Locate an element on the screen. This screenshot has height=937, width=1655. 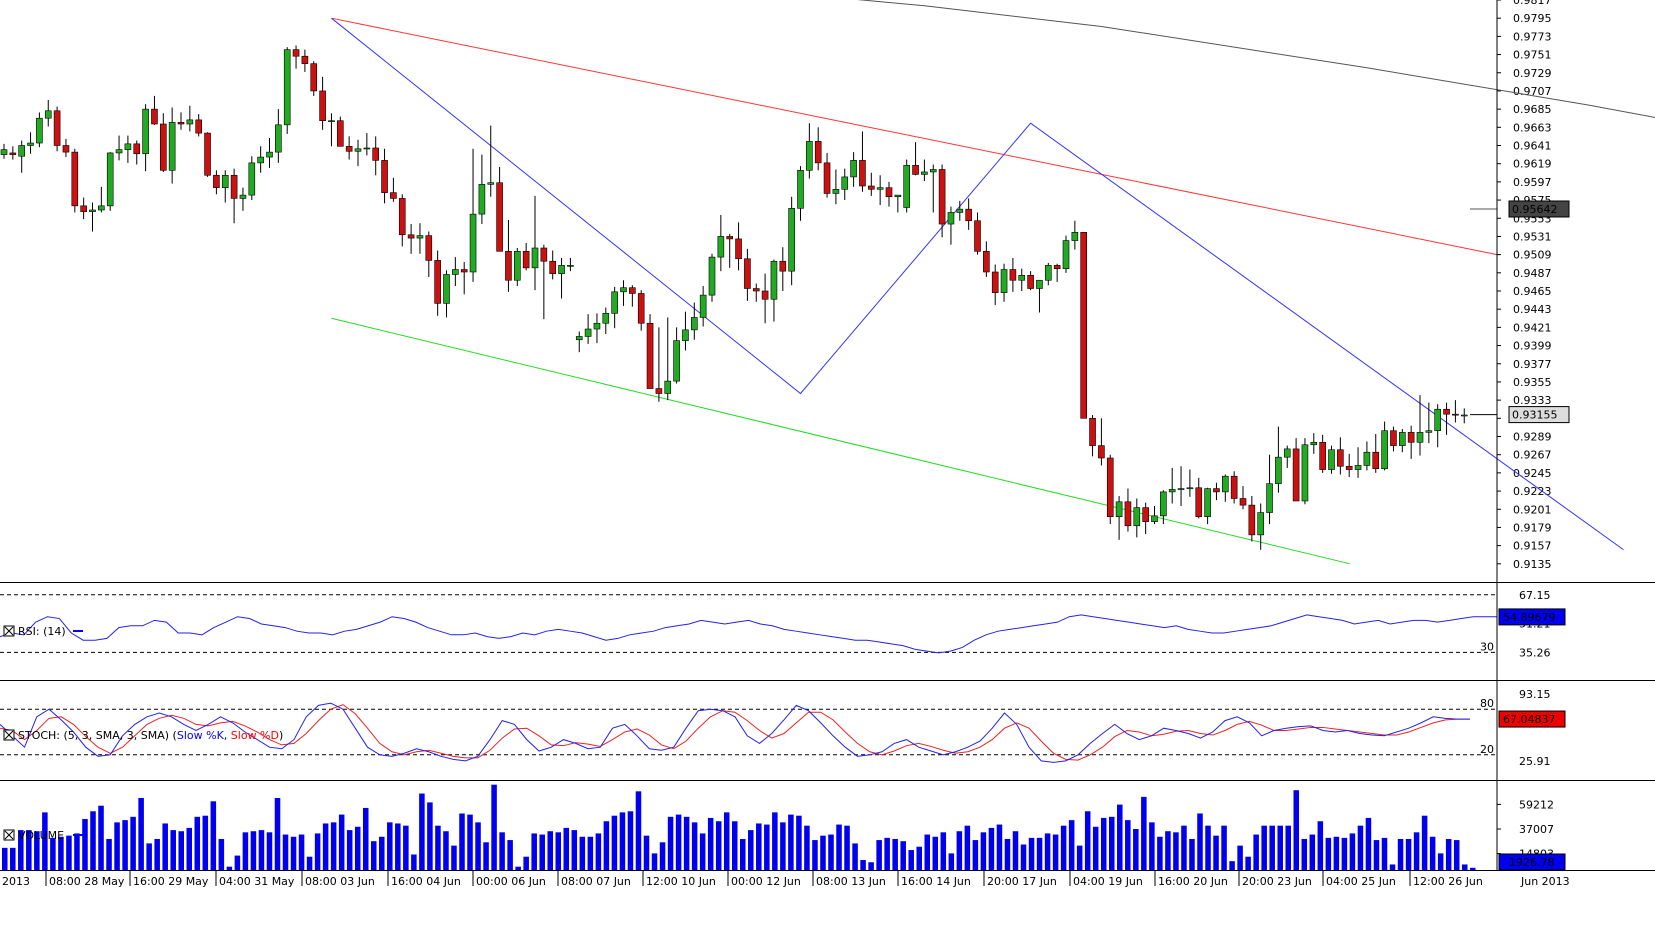
time-label: 08:00 13 Jun is located at coordinates (851, 881).